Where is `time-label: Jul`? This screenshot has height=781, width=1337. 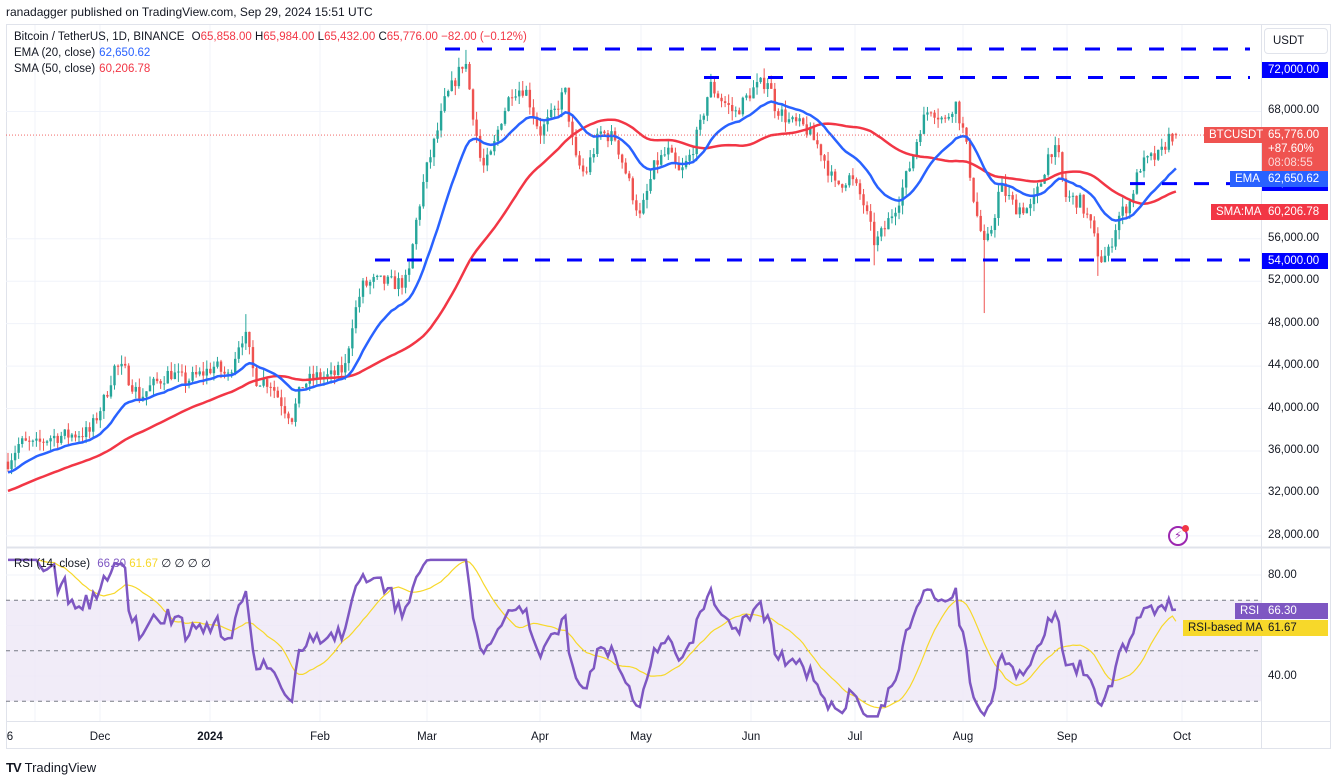
time-label: Jul is located at coordinates (855, 737).